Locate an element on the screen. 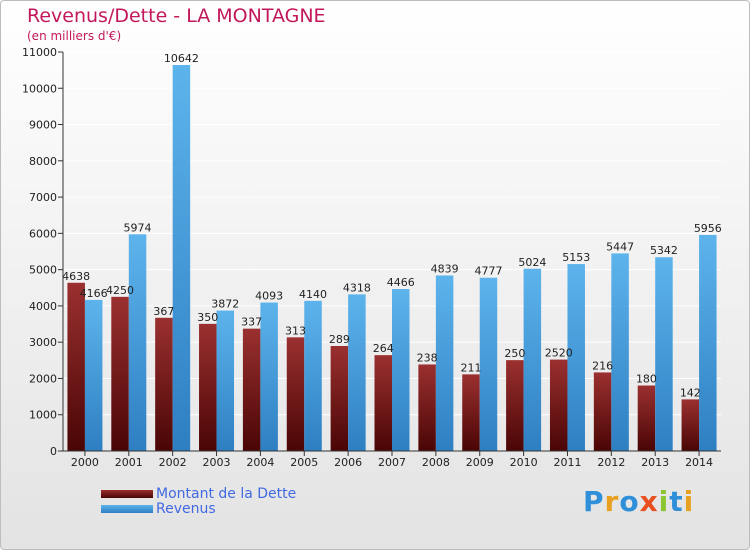 The width and height of the screenshot is (750, 550). x-tick-label: 2003 is located at coordinates (217, 462).